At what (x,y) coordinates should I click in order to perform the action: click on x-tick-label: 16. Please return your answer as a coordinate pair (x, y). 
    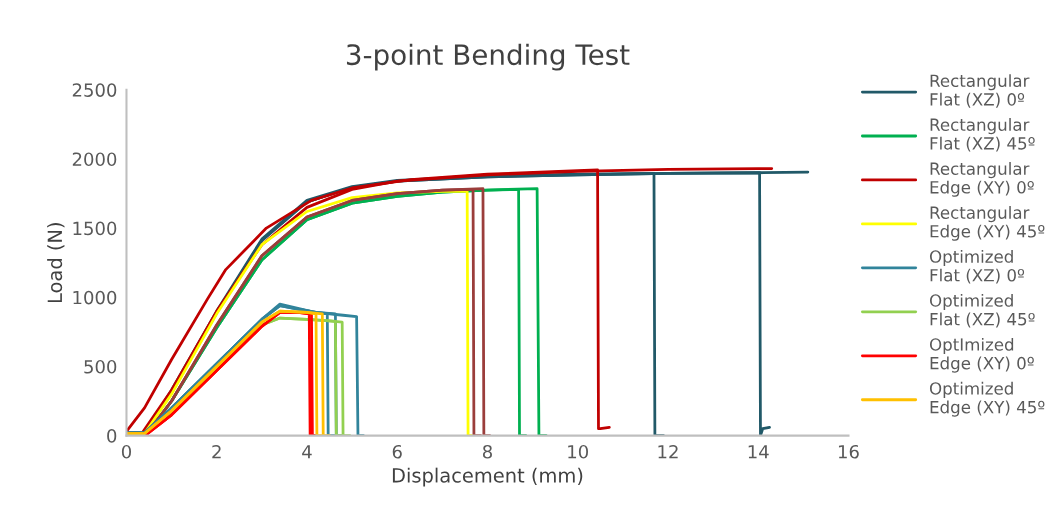
    Looking at the image, I should click on (848, 451).